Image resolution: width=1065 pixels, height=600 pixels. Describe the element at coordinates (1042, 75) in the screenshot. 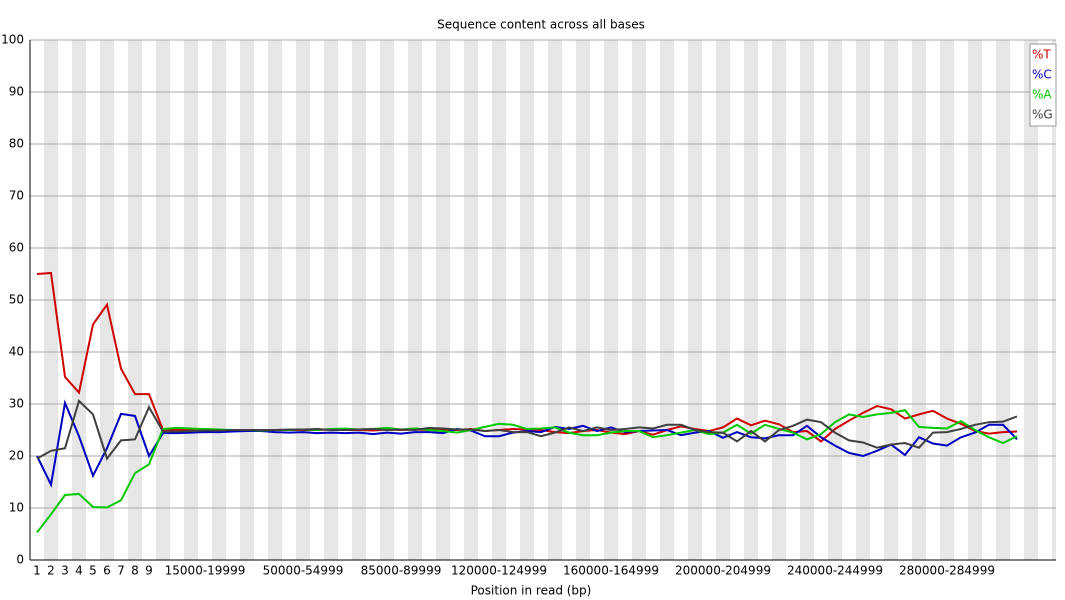

I see `legend-entry: %C` at that location.